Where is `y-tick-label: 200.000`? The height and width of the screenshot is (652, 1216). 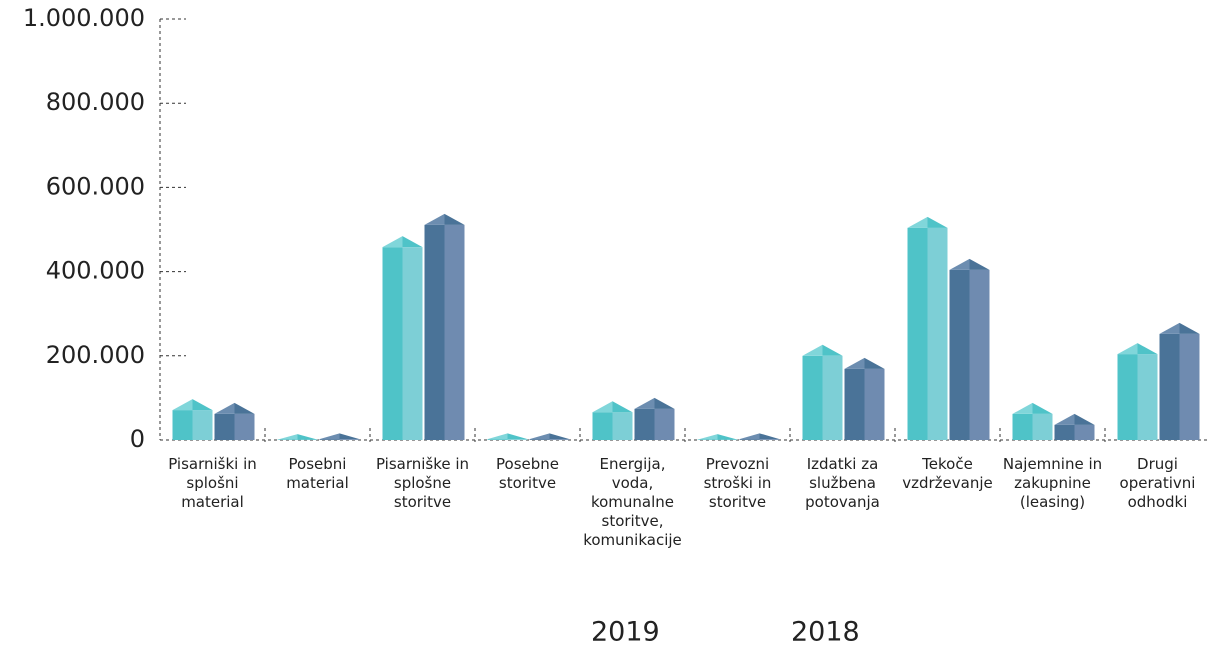 y-tick-label: 200.000 is located at coordinates (95, 355).